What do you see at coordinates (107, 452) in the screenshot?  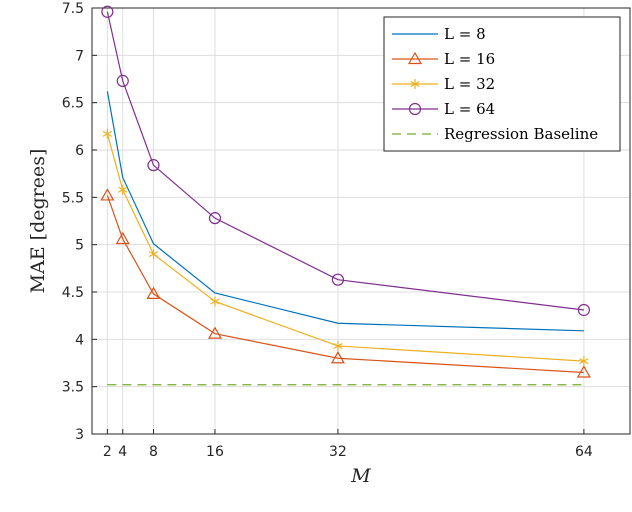 I see `x-tick-label: 2` at bounding box center [107, 452].